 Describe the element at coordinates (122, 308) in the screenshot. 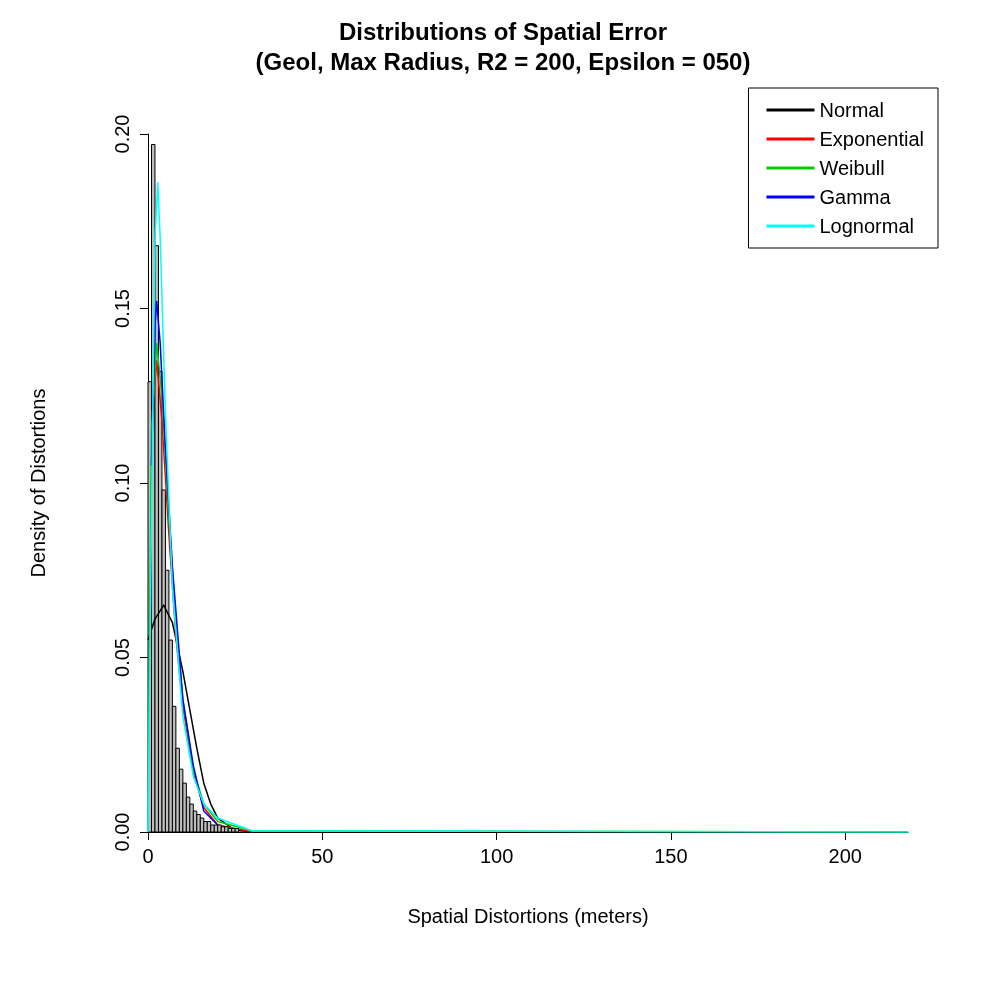

I see `y-tick-label: 0.15` at that location.